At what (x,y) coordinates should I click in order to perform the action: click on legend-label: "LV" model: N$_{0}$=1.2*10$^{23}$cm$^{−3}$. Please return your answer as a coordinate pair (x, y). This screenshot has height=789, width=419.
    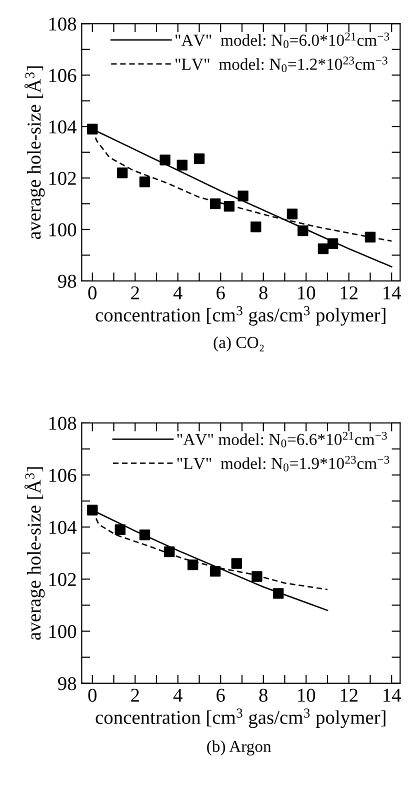
    Looking at the image, I should click on (282, 64).